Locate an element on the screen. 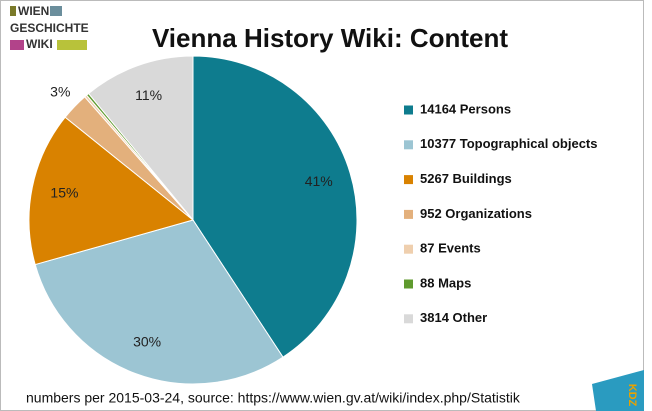 The height and width of the screenshot is (411, 652). data-label: 11% is located at coordinates (148, 95).